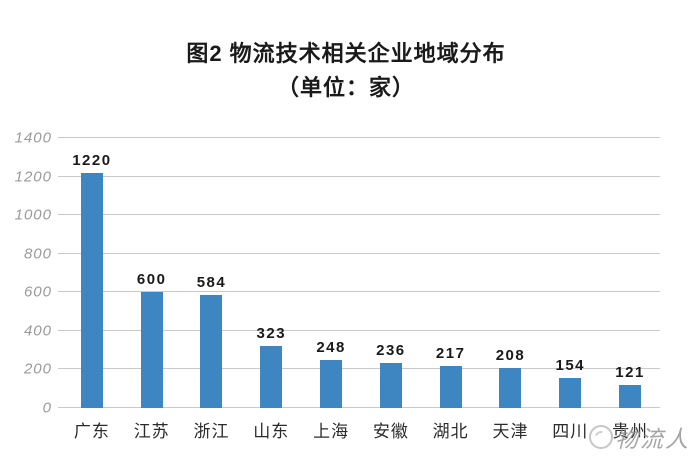  Describe the element at coordinates (271, 333) in the screenshot. I see `bar-value-label: 323` at that location.